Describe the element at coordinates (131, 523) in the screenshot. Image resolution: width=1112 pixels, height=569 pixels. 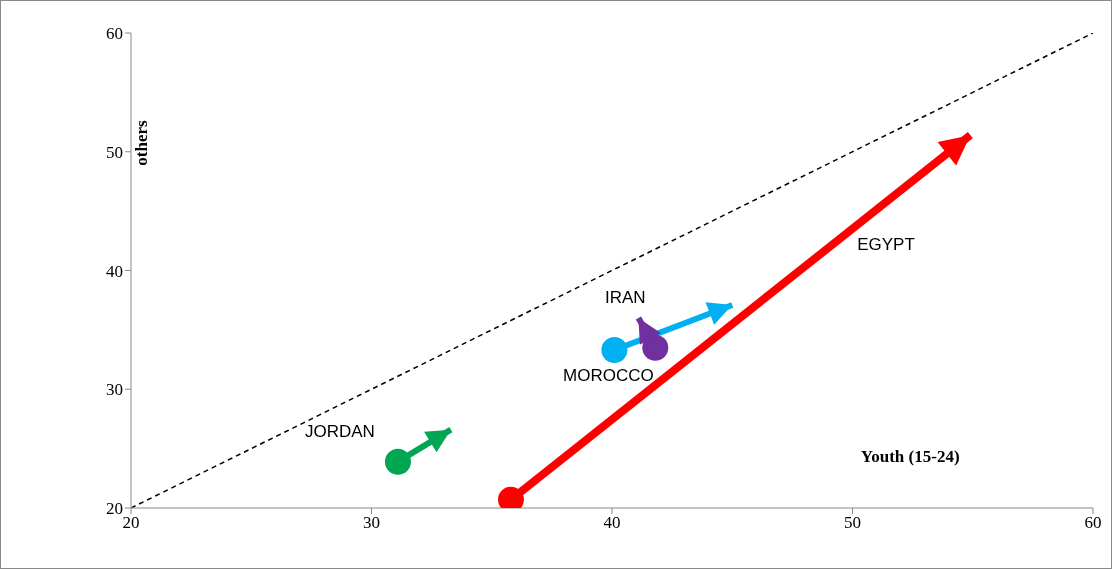
I see `x-tick-label: 20` at that location.